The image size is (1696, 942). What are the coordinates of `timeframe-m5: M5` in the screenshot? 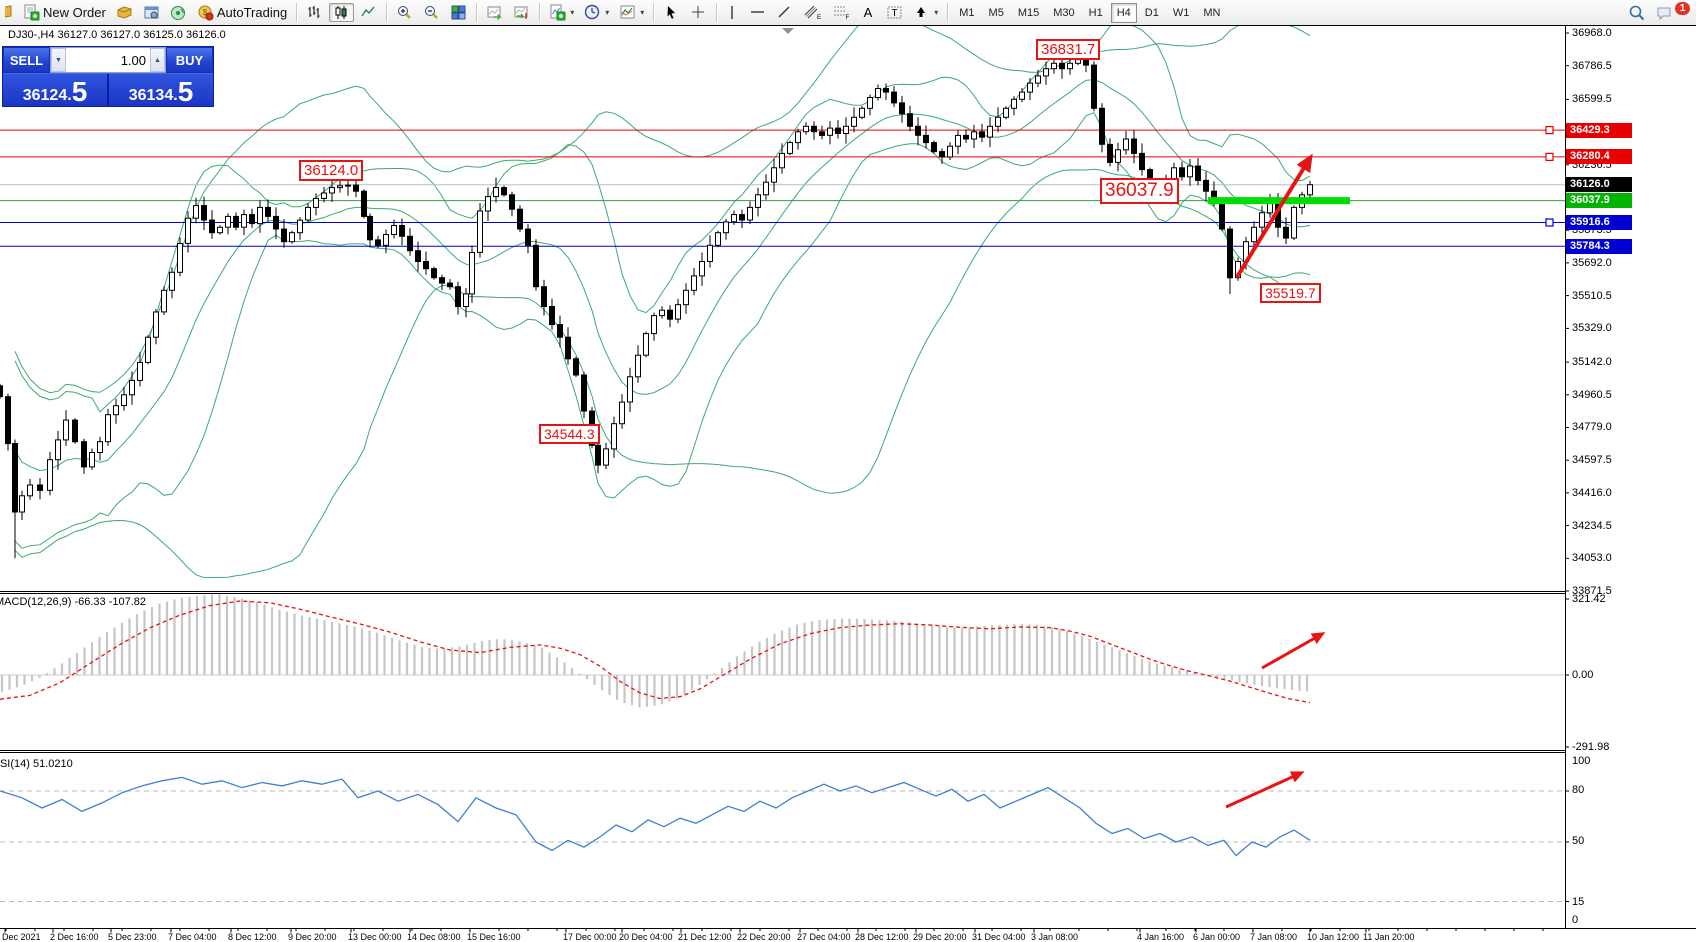 It's located at (996, 12).